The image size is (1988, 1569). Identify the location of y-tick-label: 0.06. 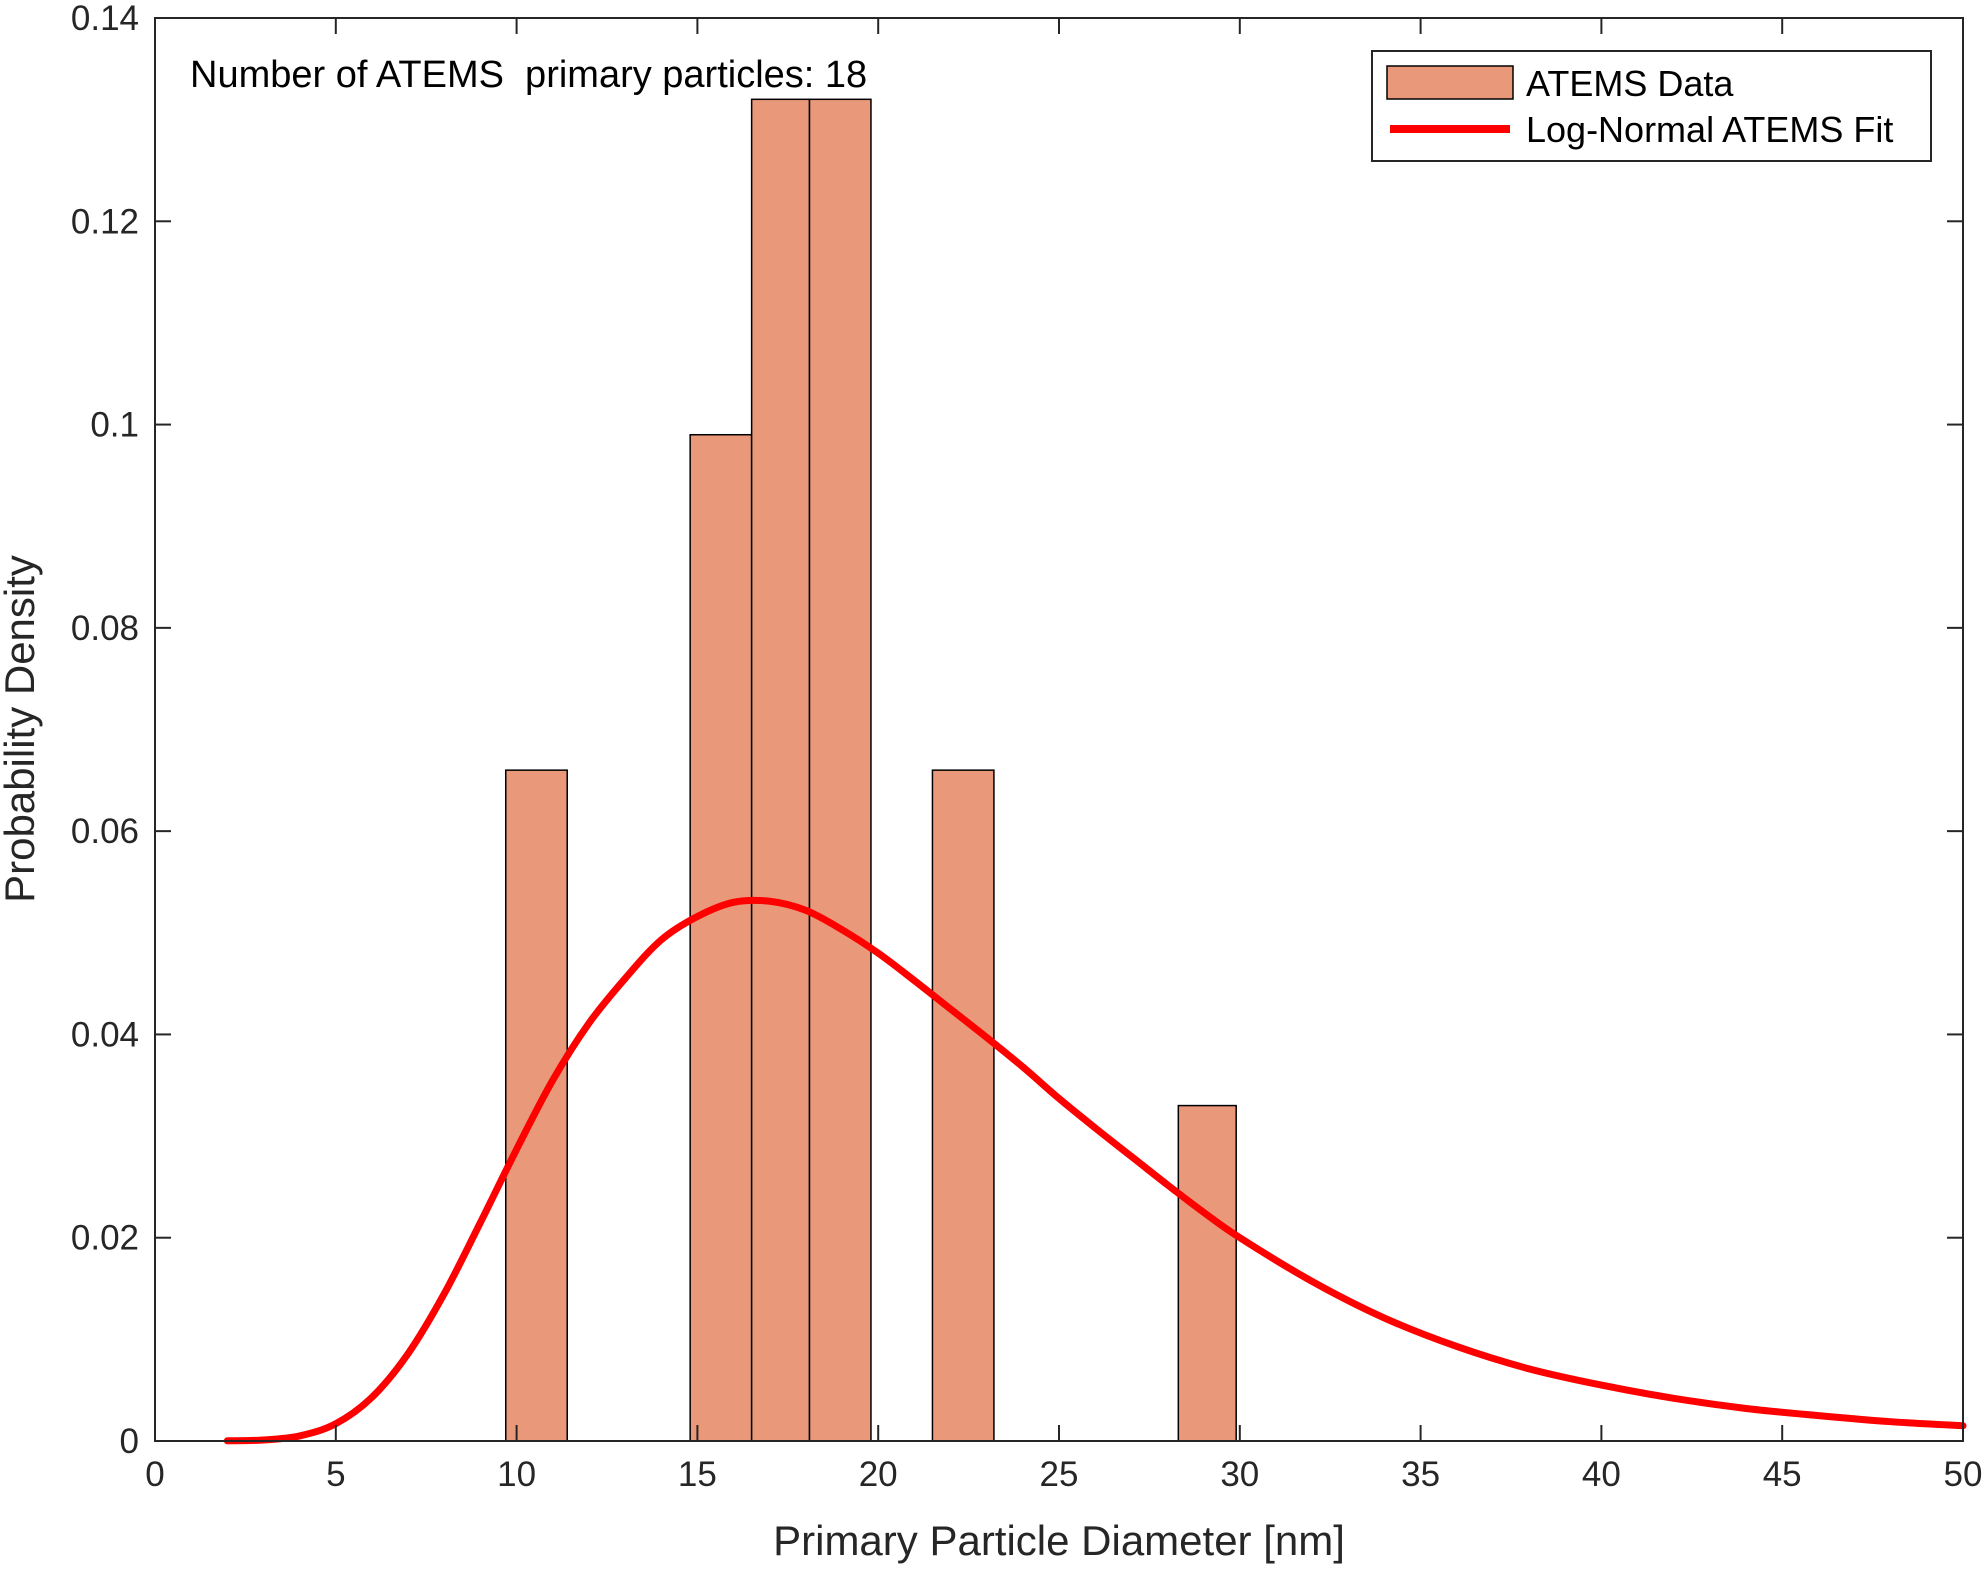
(105, 831).